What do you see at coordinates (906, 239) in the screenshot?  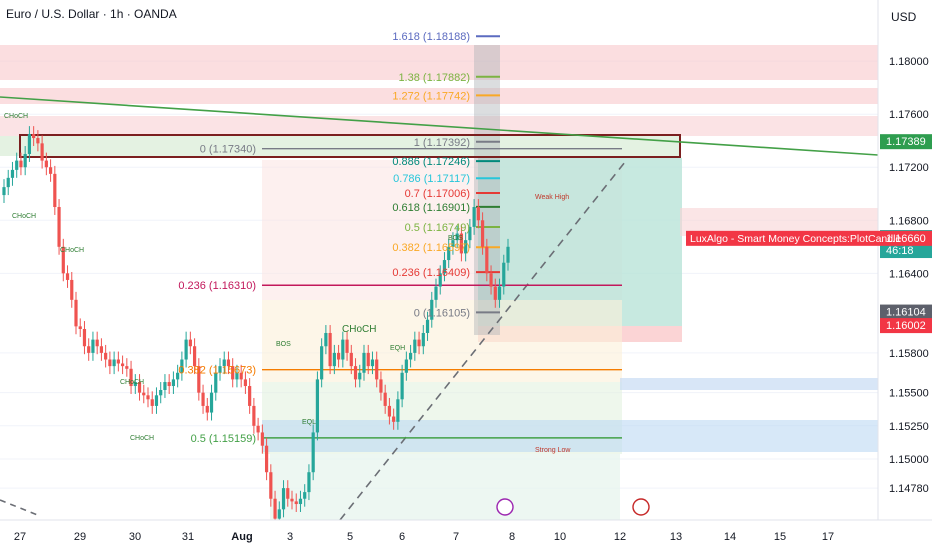 I see `price-label: 1.16660` at bounding box center [906, 239].